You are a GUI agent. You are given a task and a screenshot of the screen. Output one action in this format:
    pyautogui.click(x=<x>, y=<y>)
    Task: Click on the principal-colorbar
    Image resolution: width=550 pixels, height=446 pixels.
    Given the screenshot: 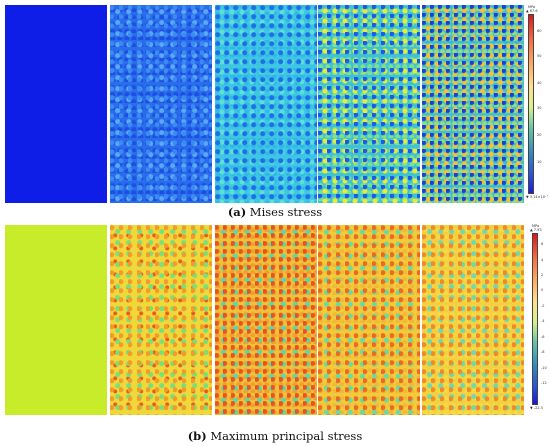 What is the action you would take?
    pyautogui.click(x=535, y=319)
    